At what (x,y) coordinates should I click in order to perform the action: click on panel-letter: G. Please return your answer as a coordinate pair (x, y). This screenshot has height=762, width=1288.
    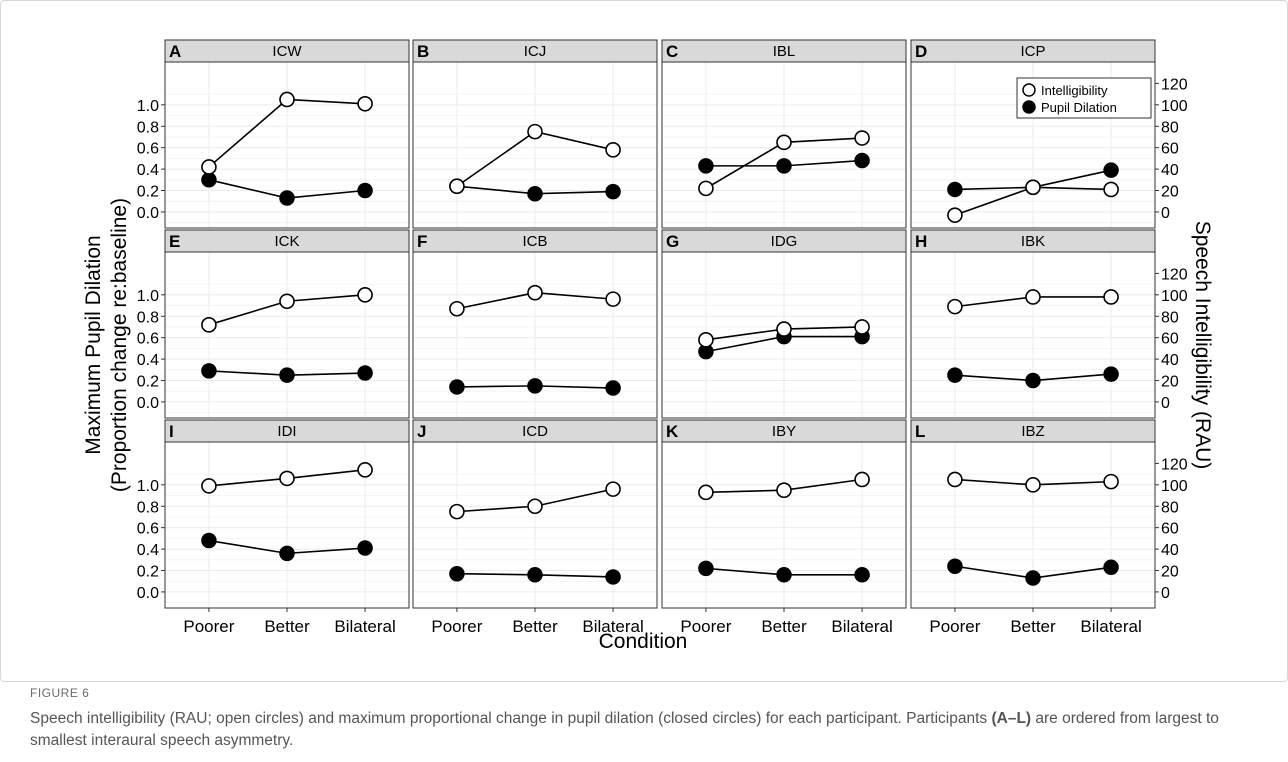
    Looking at the image, I should click on (672, 241).